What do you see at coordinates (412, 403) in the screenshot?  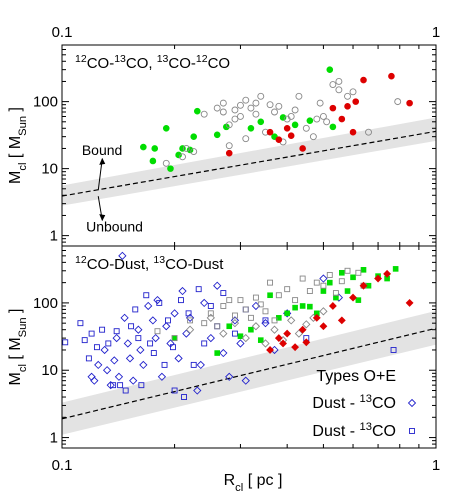 I see `legend-marker` at bounding box center [412, 403].